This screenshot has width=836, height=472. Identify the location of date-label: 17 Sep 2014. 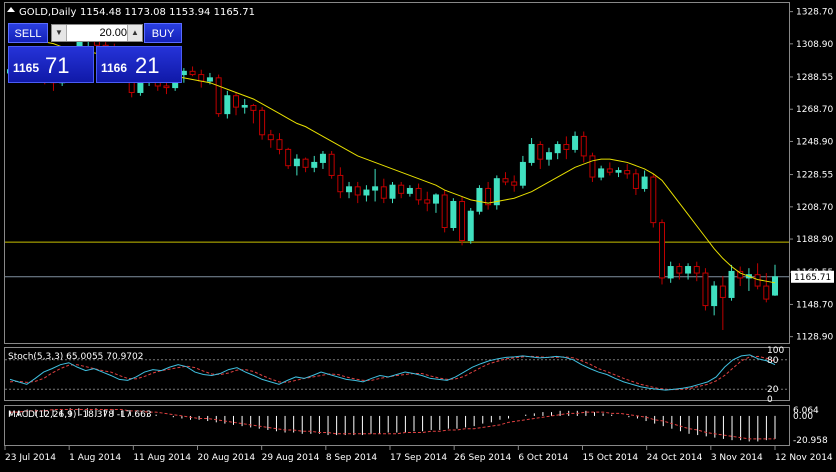
(418, 458).